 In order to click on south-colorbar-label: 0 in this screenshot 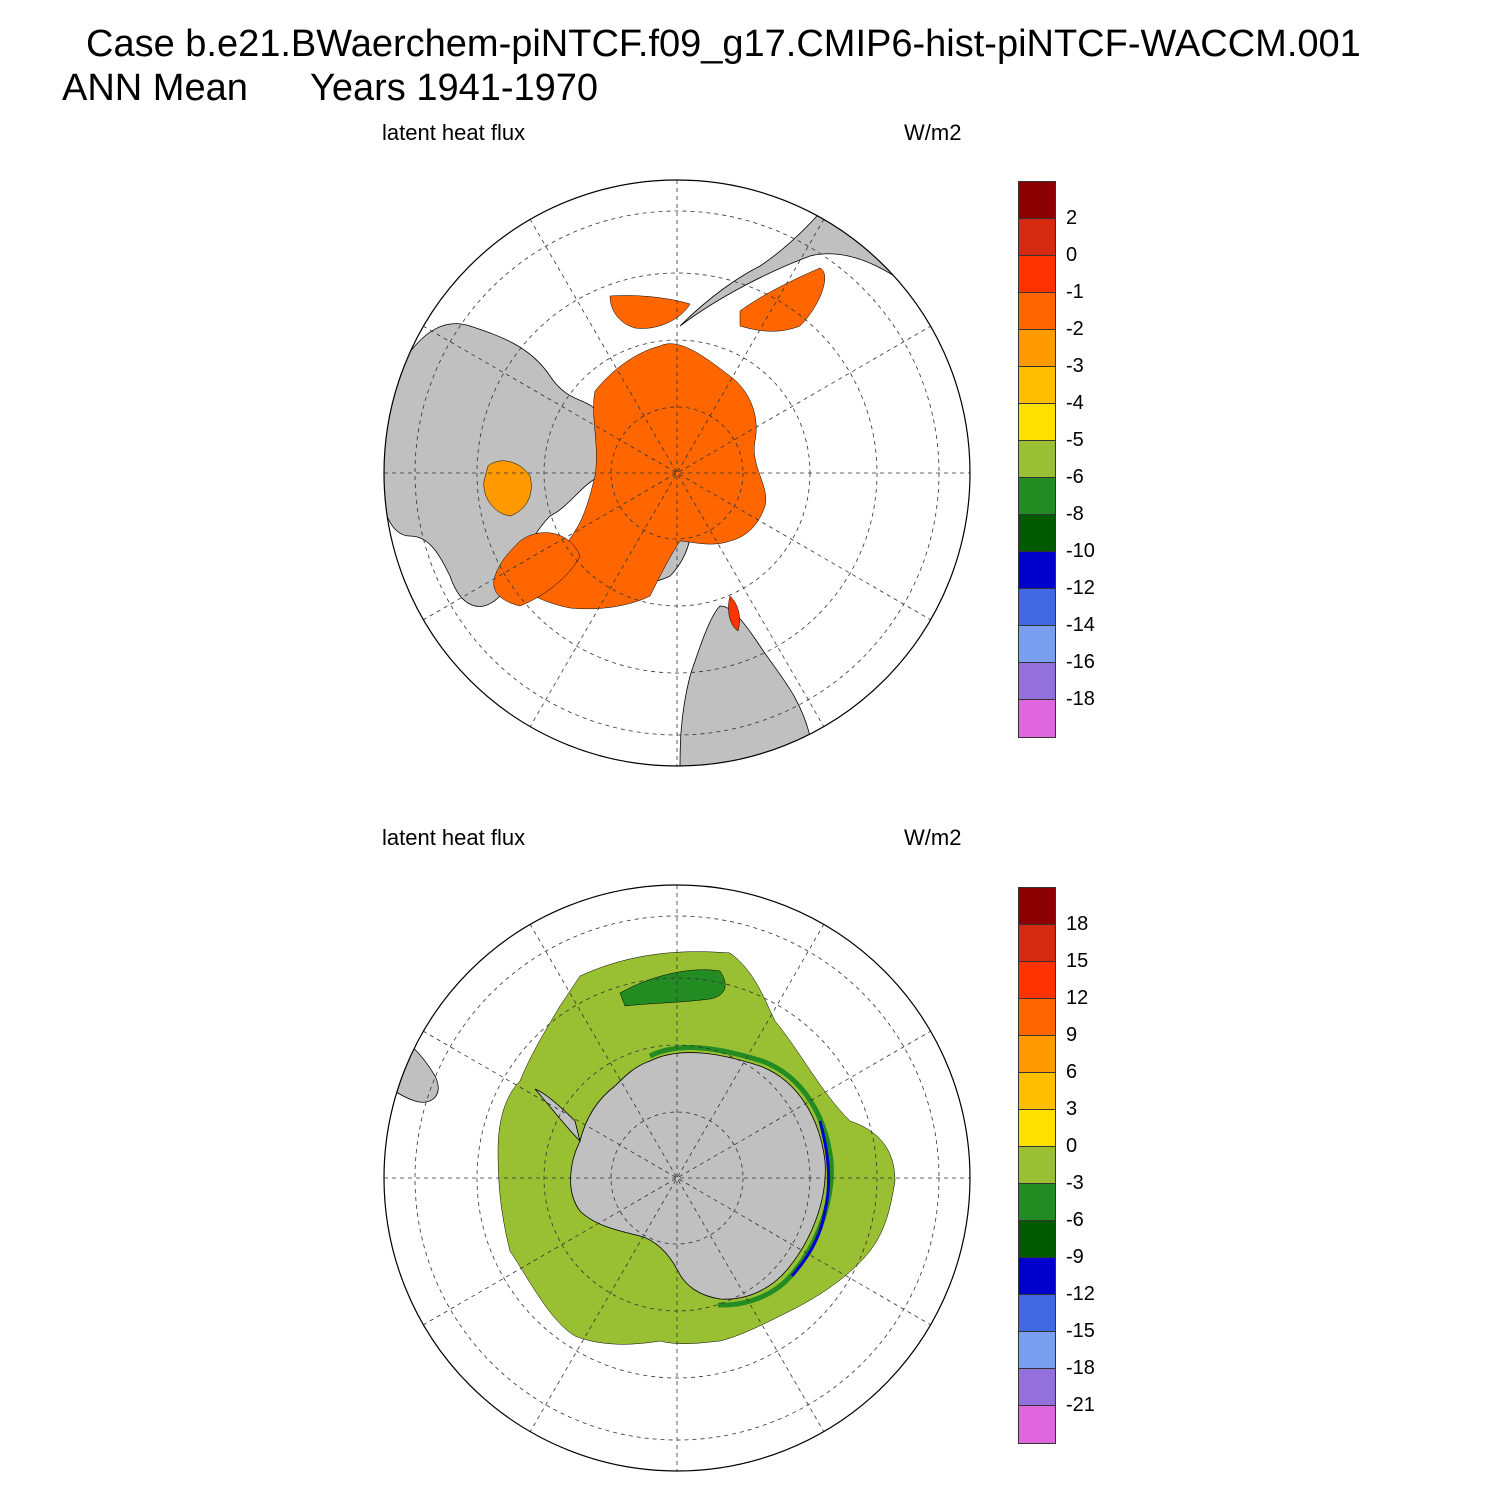, I will do `click(1072, 1146)`.